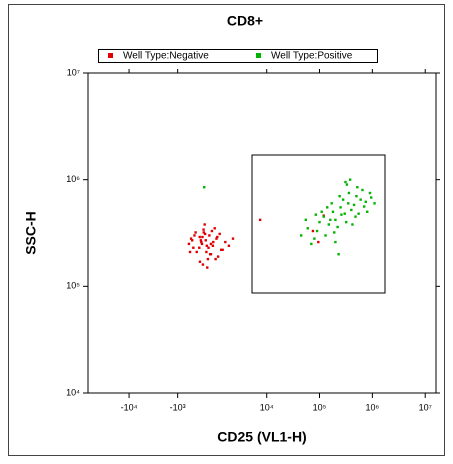 Image resolution: width=453 pixels, height=464 pixels. What do you see at coordinates (73, 179) in the screenshot?
I see `y-tick-label: 10⁶` at bounding box center [73, 179].